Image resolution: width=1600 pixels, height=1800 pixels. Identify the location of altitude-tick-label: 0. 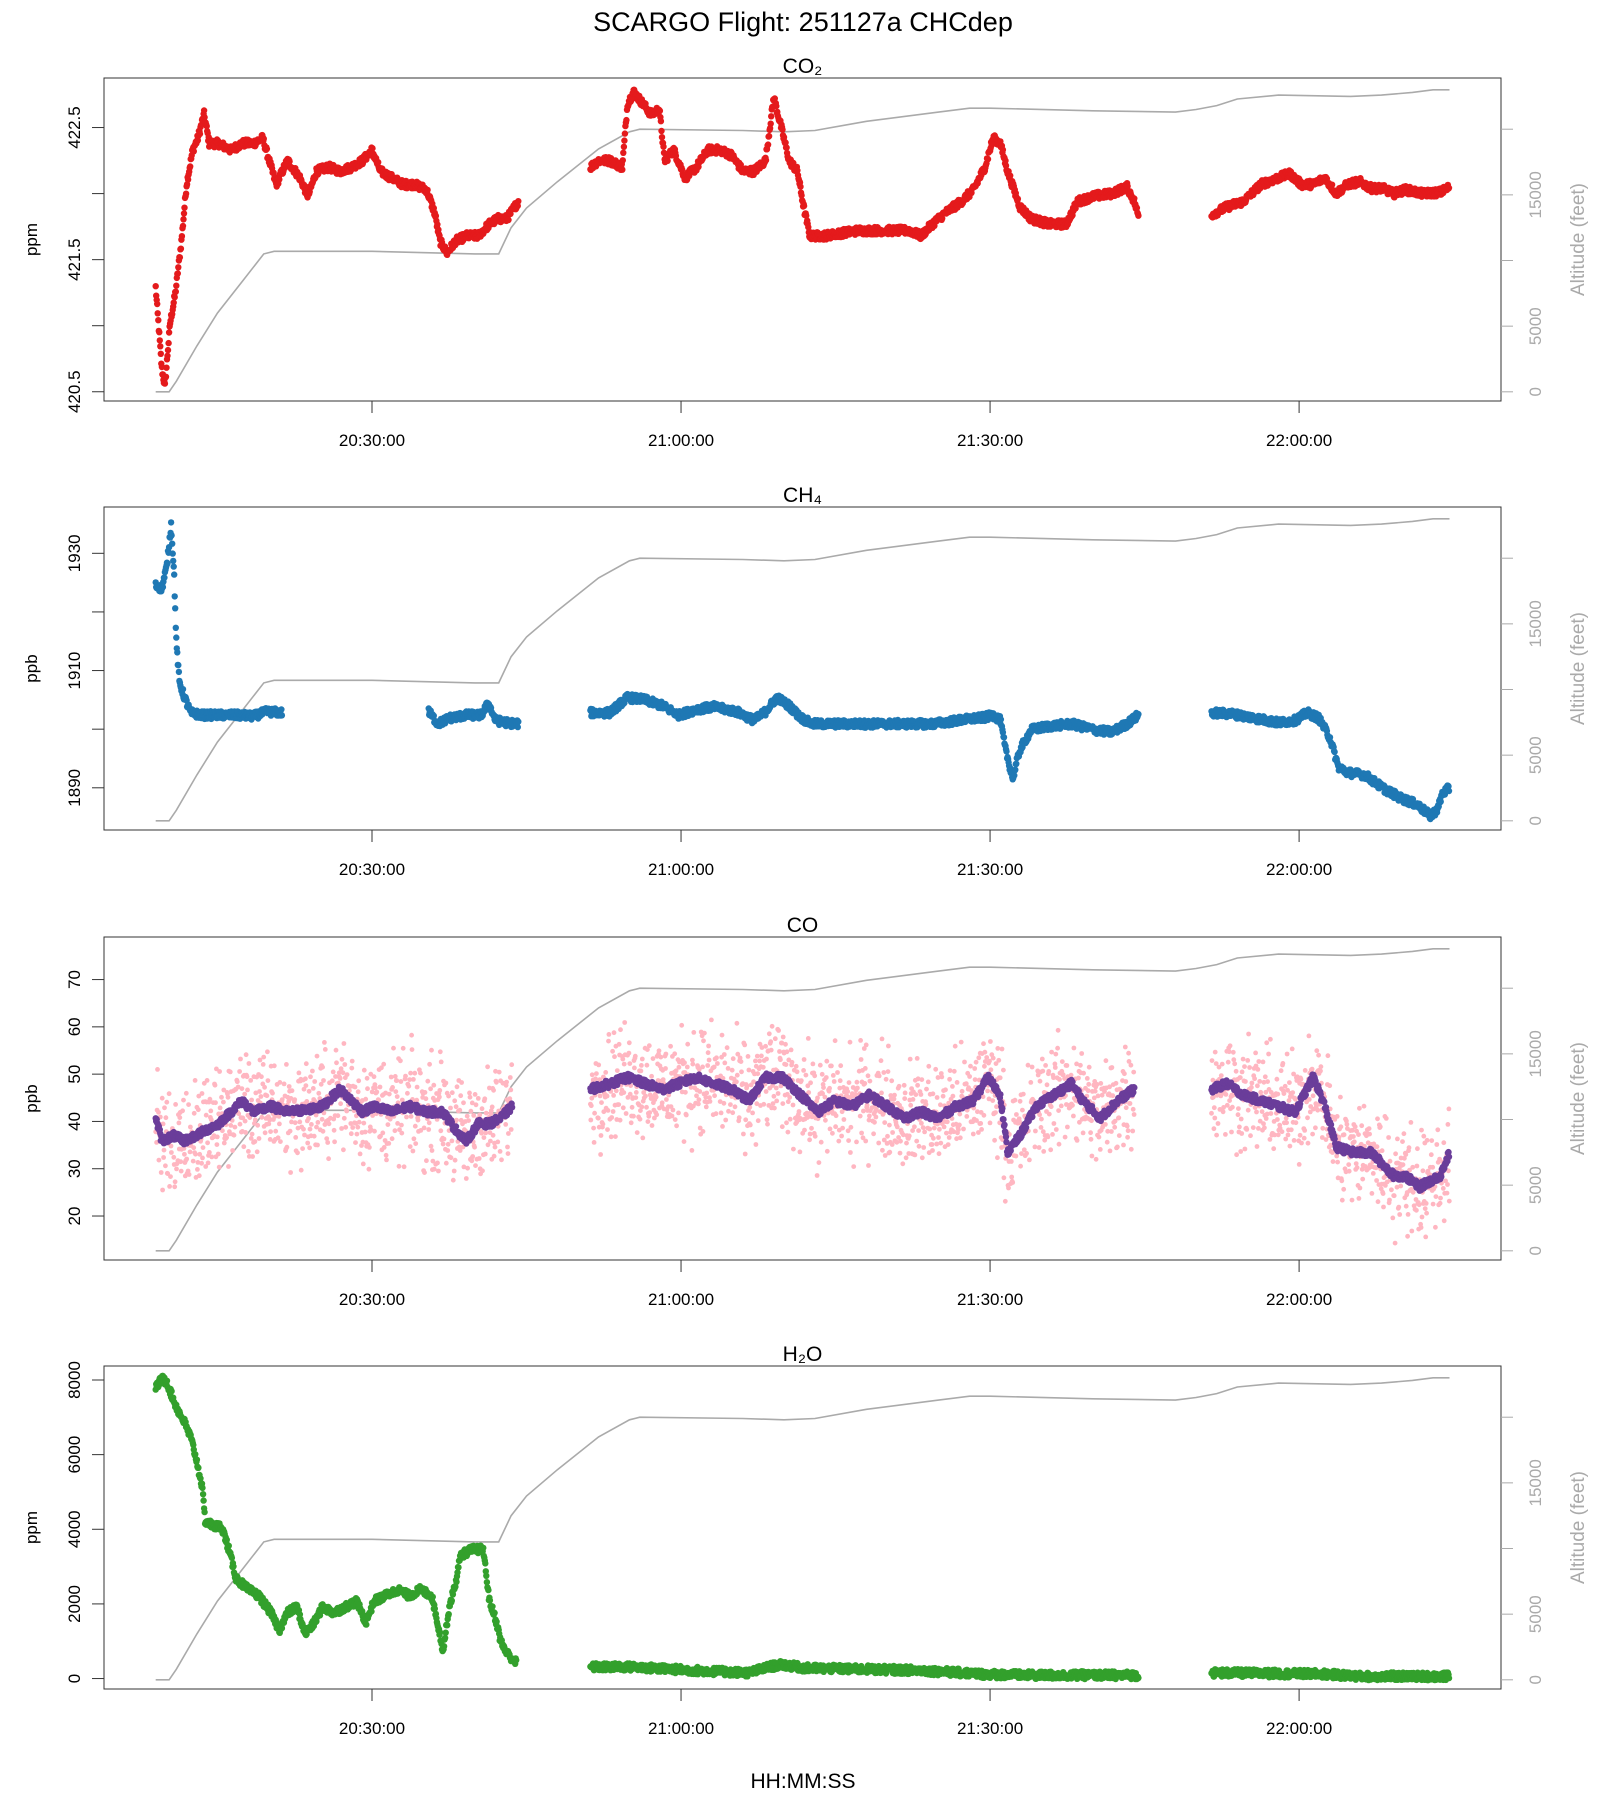
(1535, 391).